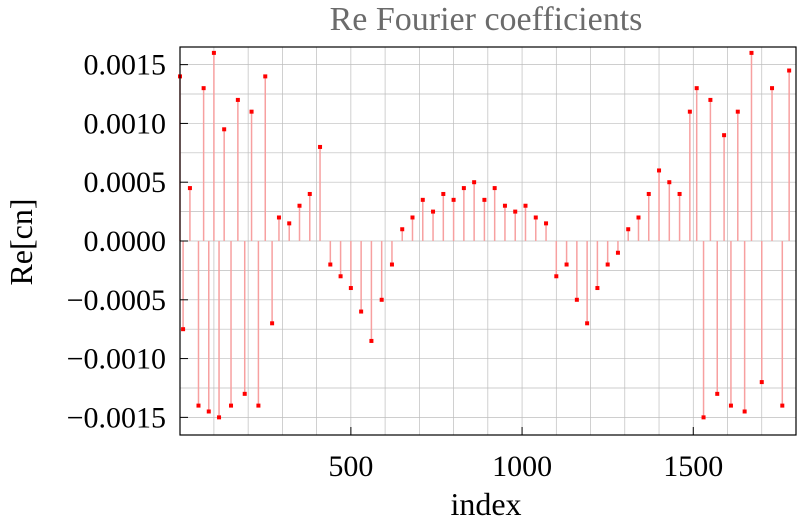 The height and width of the screenshot is (528, 800). Describe the element at coordinates (125, 123) in the screenshot. I see `y-tick-label: 0.0010` at that location.